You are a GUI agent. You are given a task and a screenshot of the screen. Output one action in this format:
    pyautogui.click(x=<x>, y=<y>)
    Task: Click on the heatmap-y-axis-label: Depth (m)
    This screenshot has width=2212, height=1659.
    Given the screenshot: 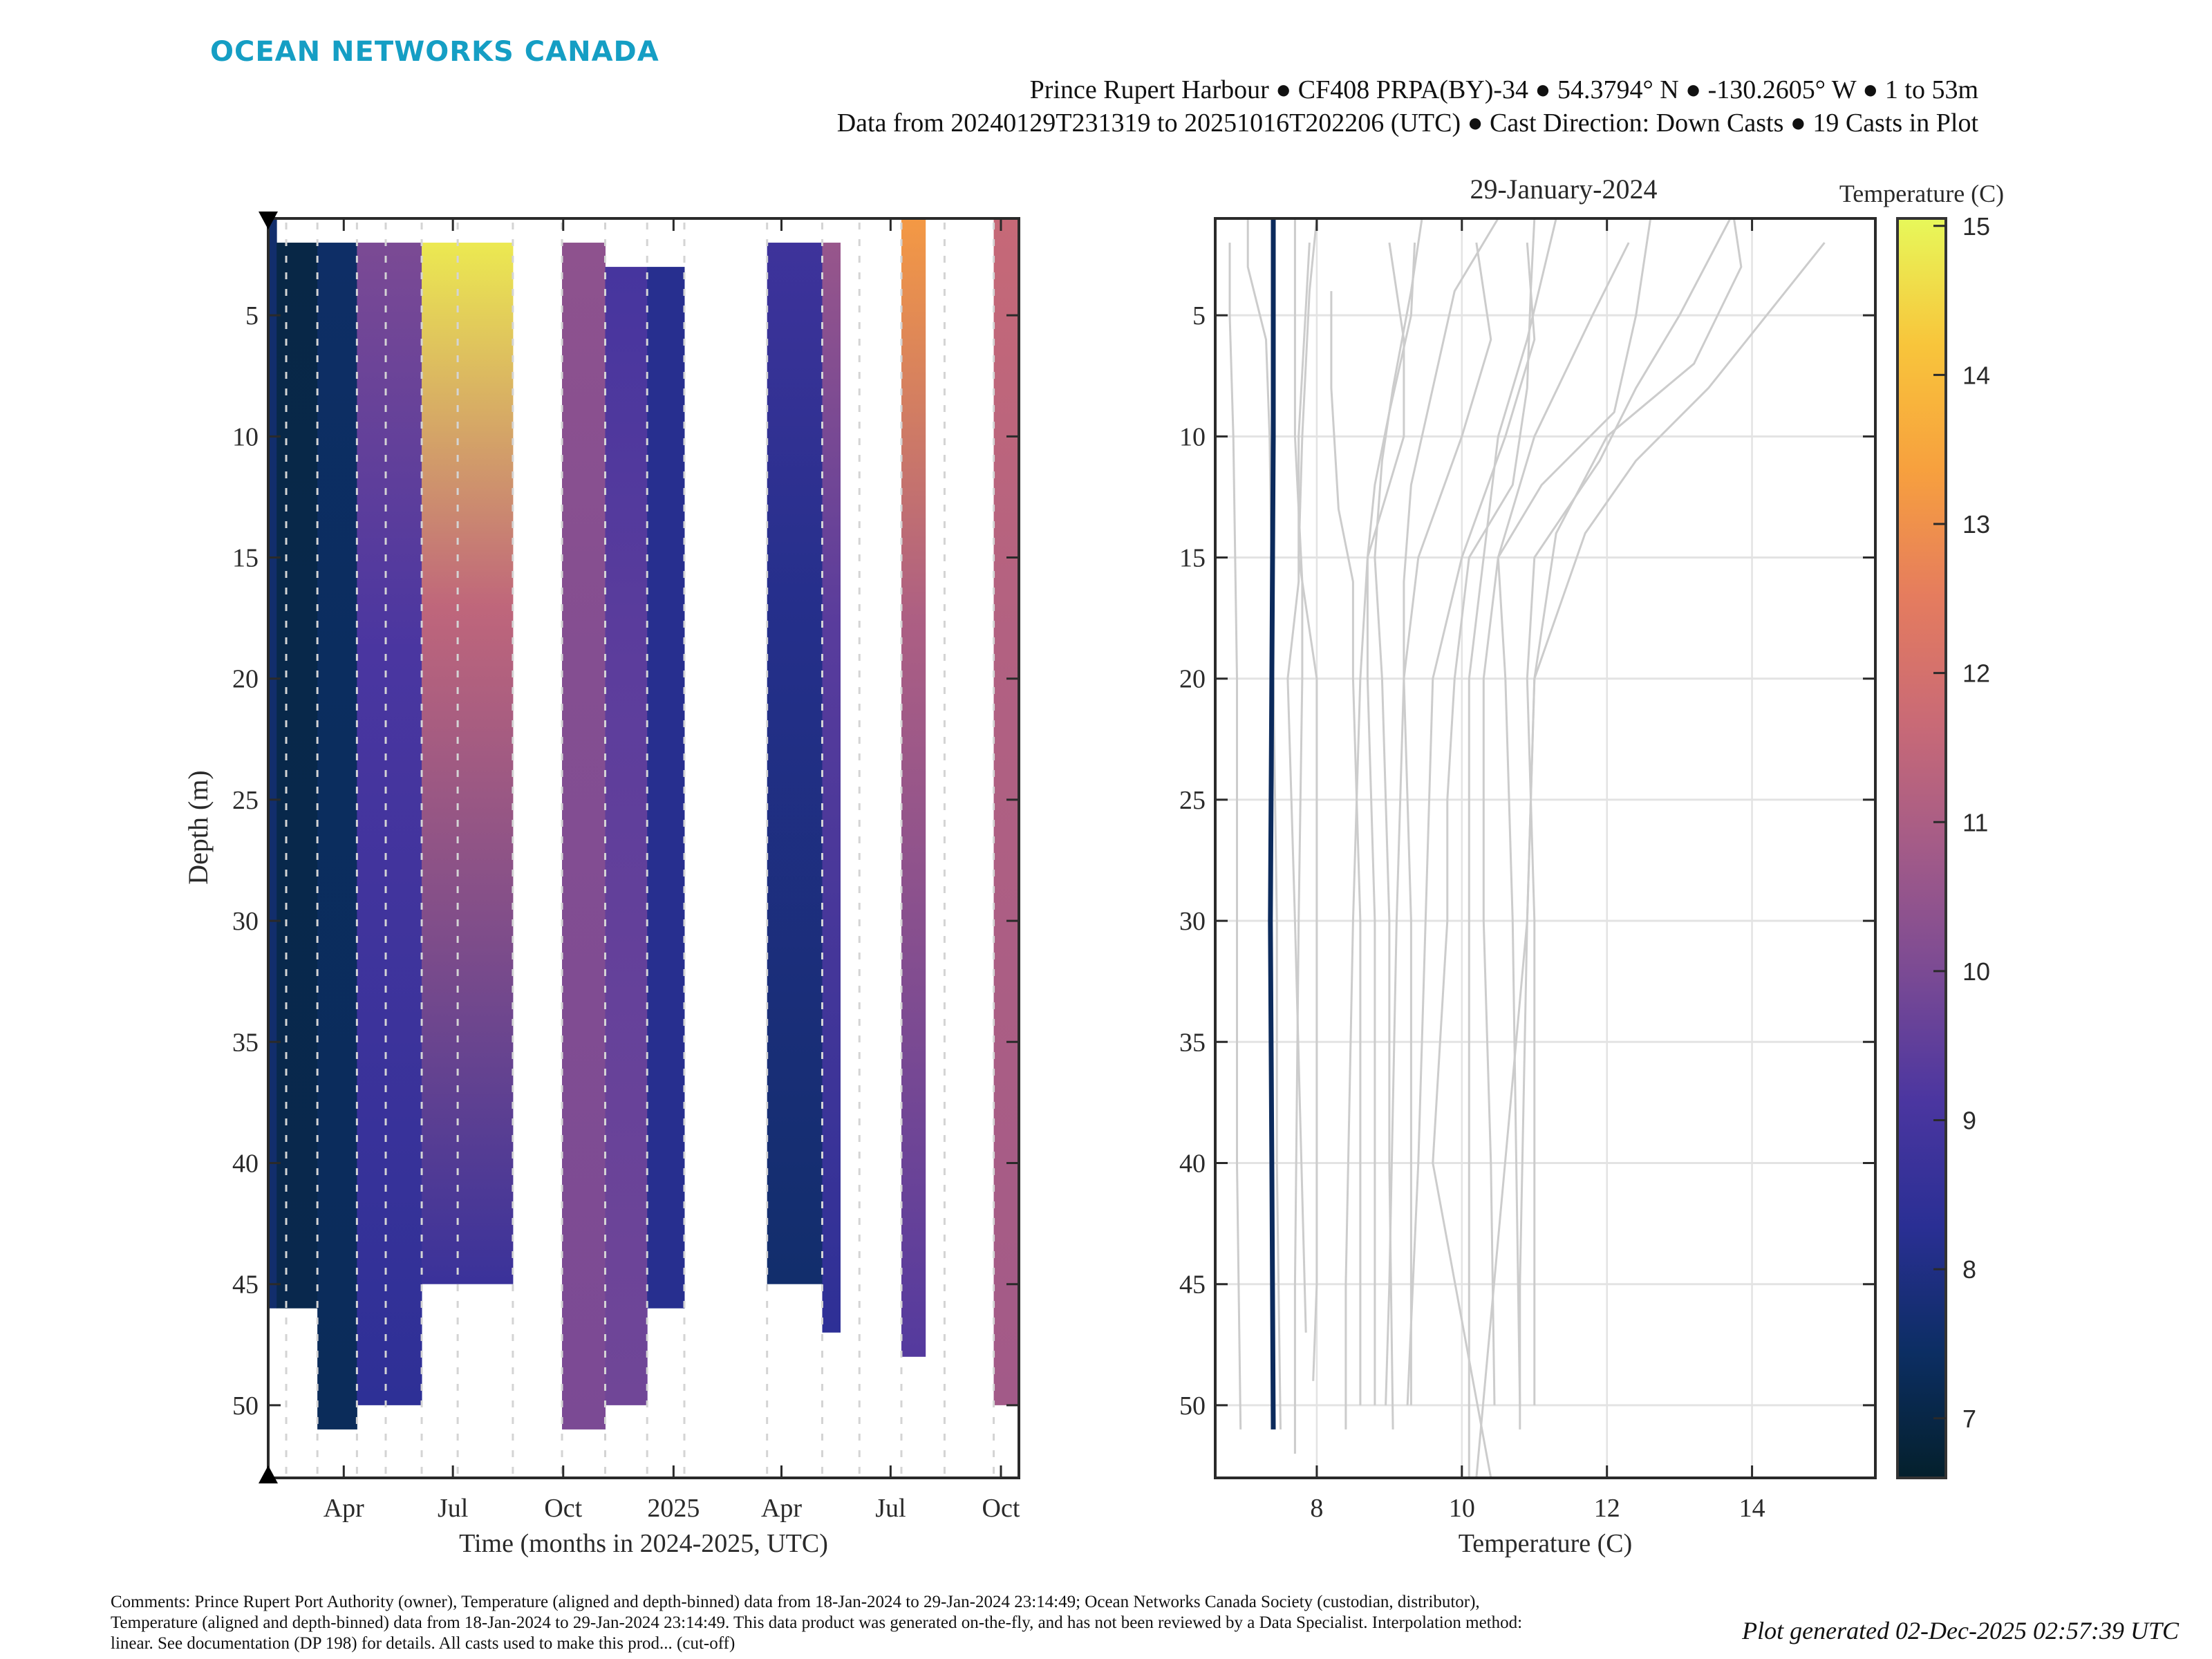 What is the action you would take?
    pyautogui.click(x=198, y=828)
    